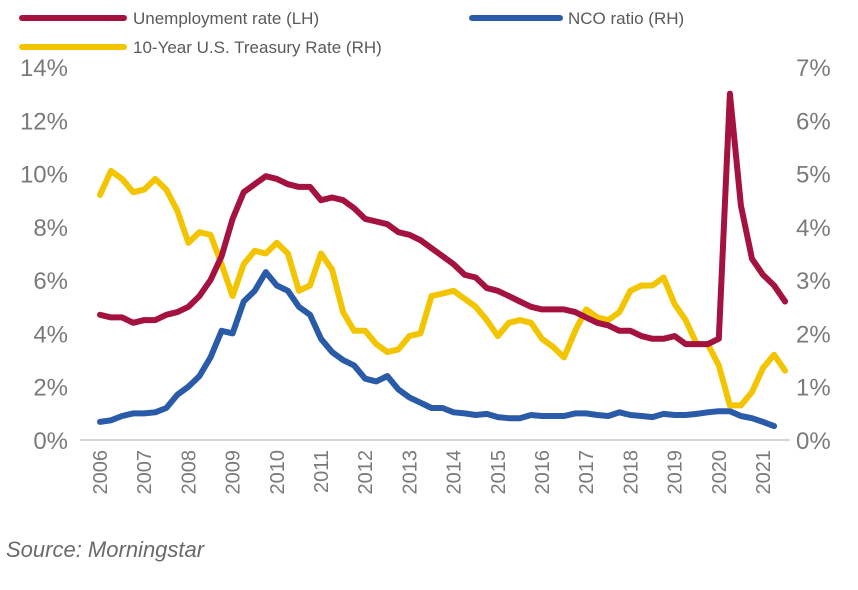  What do you see at coordinates (101, 472) in the screenshot?
I see `x-tick-label: 2006` at bounding box center [101, 472].